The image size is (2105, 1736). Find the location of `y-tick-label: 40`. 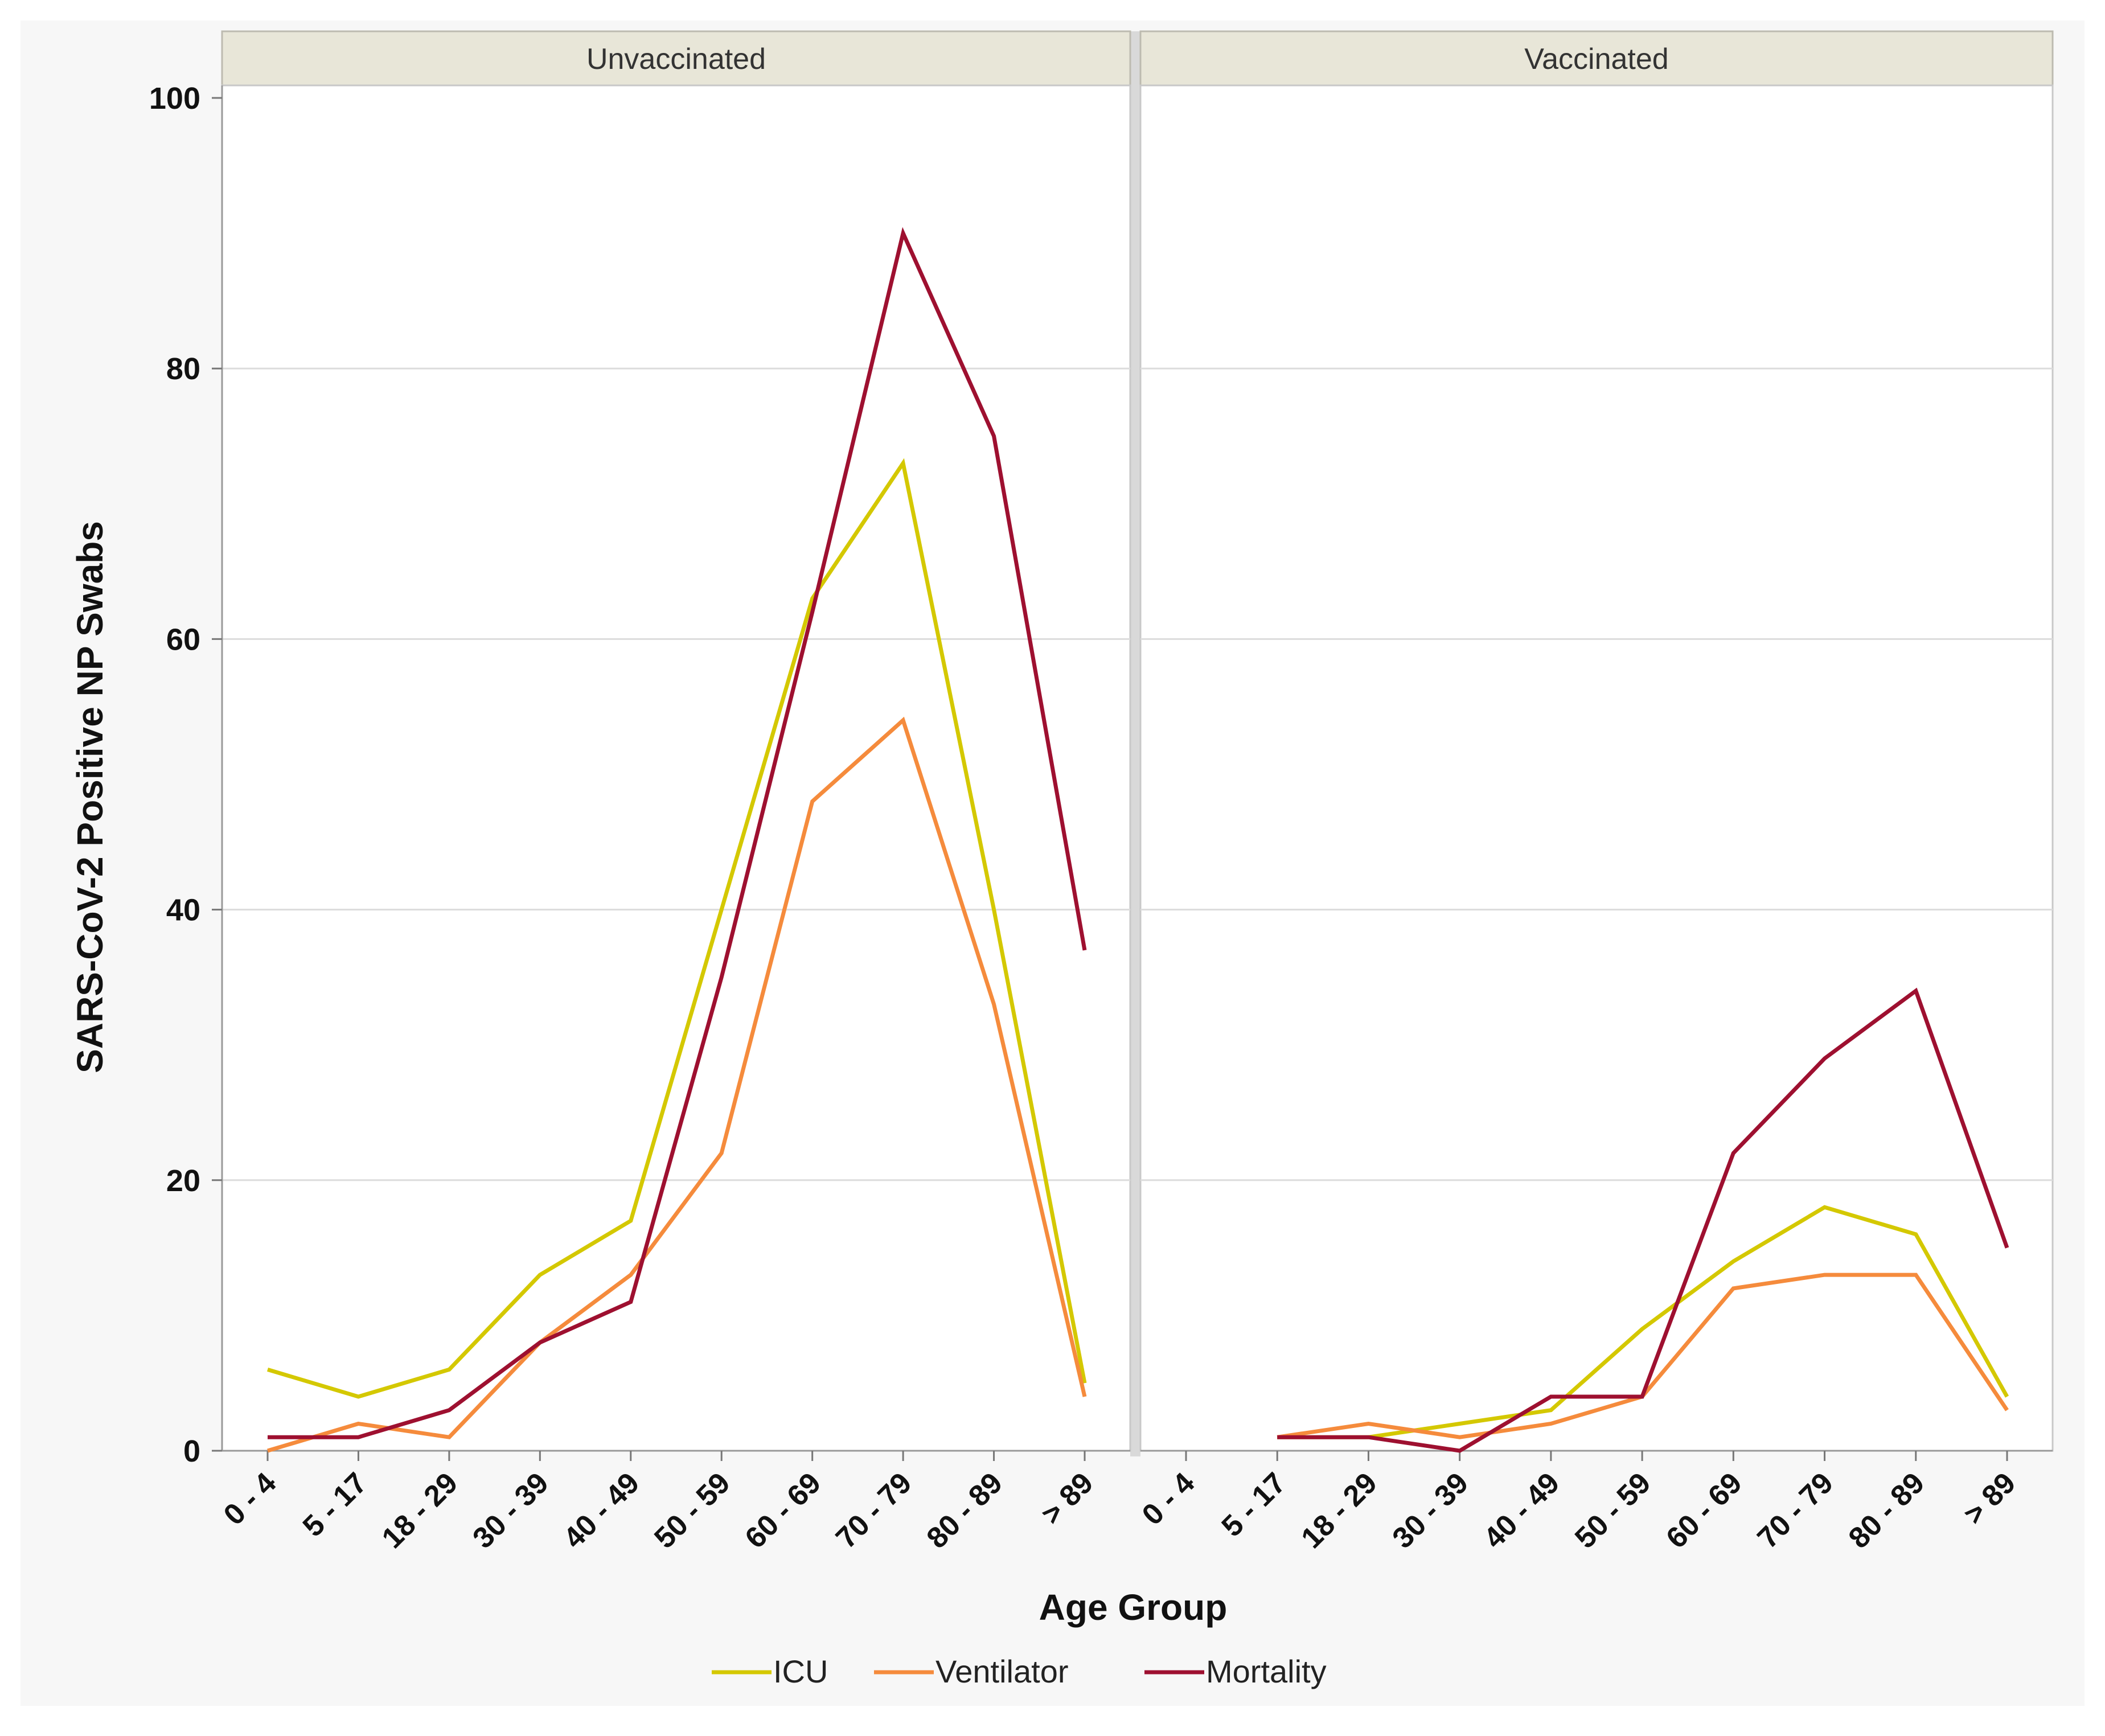

y-tick-label: 40 is located at coordinates (183, 910).